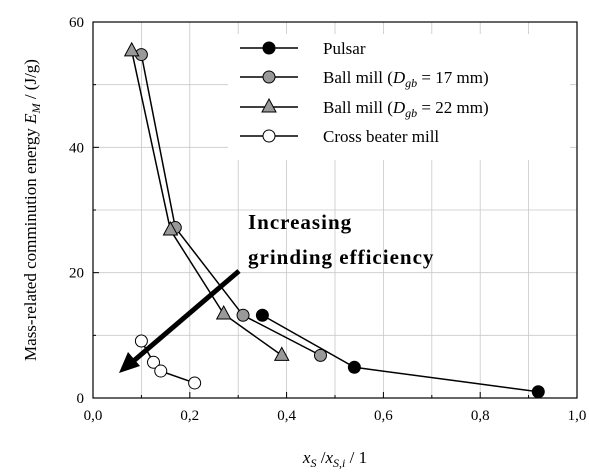  What do you see at coordinates (180, 321) in the screenshot?
I see `efficiency-arrow` at bounding box center [180, 321].